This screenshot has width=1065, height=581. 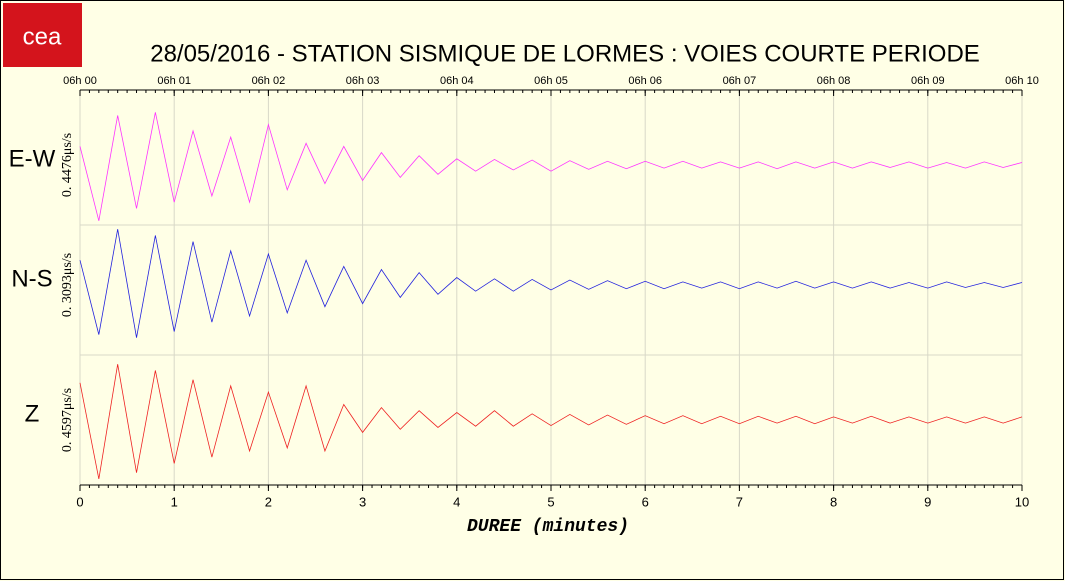 I want to click on logo: cea, so click(x=42, y=36).